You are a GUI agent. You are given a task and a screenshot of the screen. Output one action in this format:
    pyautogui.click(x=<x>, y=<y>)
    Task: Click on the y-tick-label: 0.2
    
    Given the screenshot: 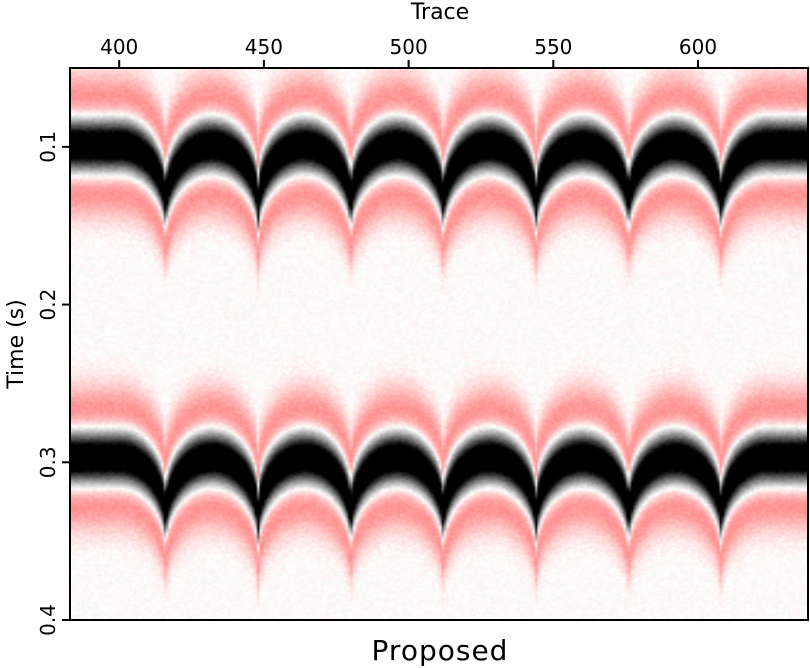 What is the action you would take?
    pyautogui.click(x=48, y=305)
    